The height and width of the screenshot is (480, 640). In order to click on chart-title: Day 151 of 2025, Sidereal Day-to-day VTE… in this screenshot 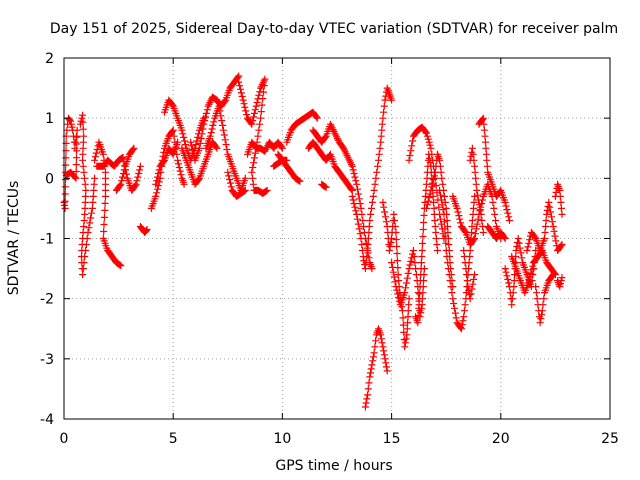, I will do `click(334, 29)`.